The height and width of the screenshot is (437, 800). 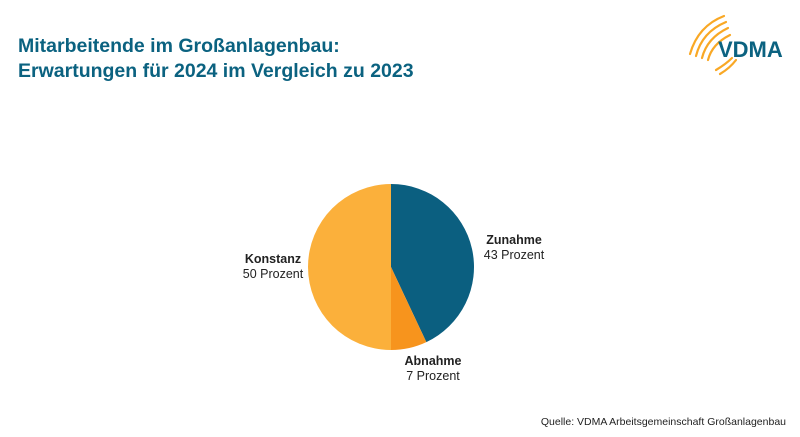 I want to click on pie-slice-abnahme, so click(x=409, y=308).